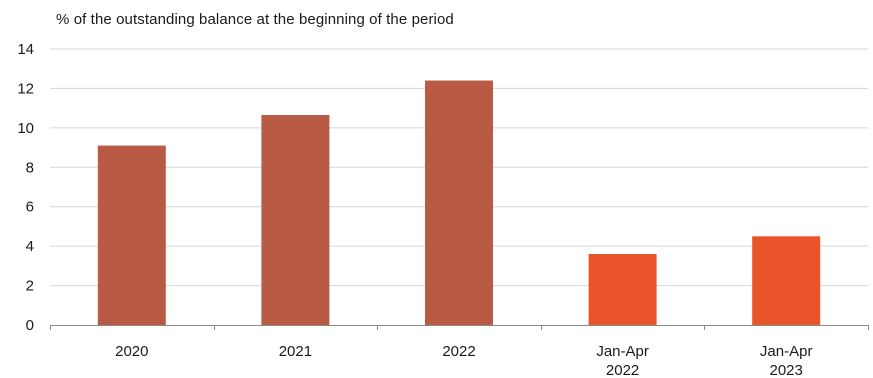 Image resolution: width=873 pixels, height=378 pixels. What do you see at coordinates (25, 88) in the screenshot?
I see `y-tick-label: 12` at bounding box center [25, 88].